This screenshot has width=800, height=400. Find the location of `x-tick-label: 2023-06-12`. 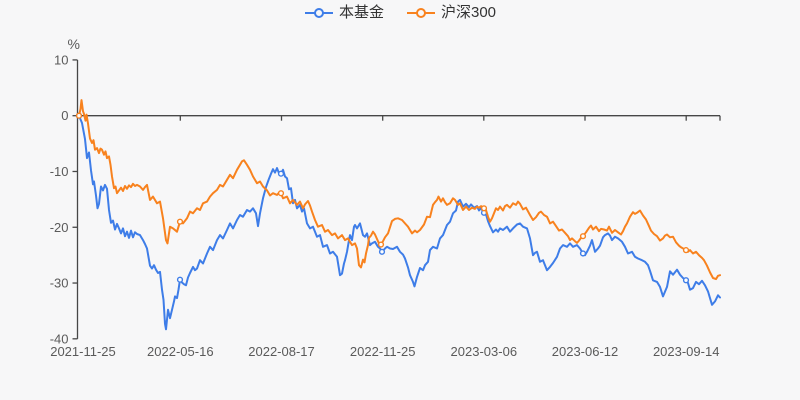

x-tick-label: 2023-06-12 is located at coordinates (585, 351).